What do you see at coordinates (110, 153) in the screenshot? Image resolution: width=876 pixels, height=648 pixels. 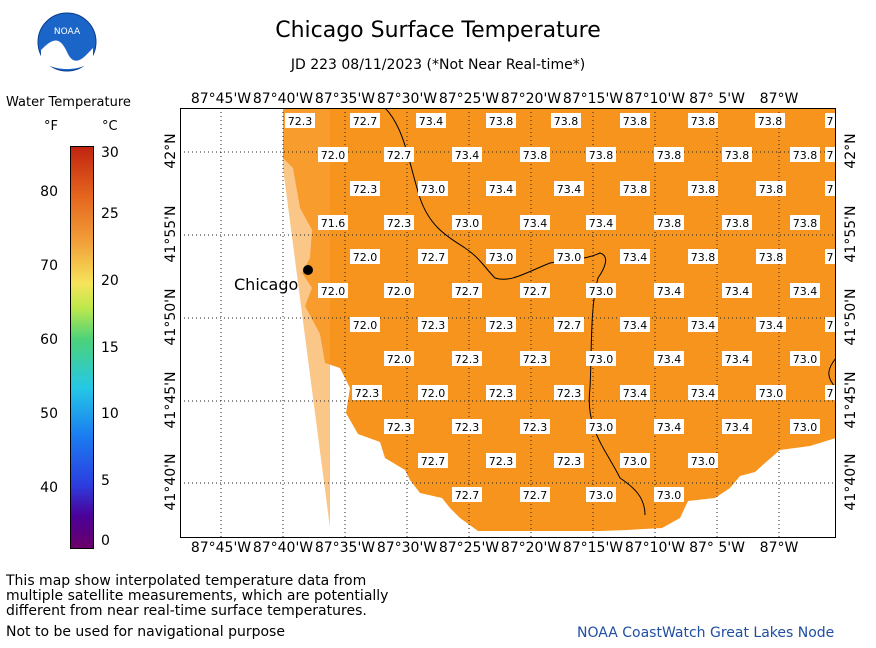 I see `legend-c-tick: 30` at bounding box center [110, 153].